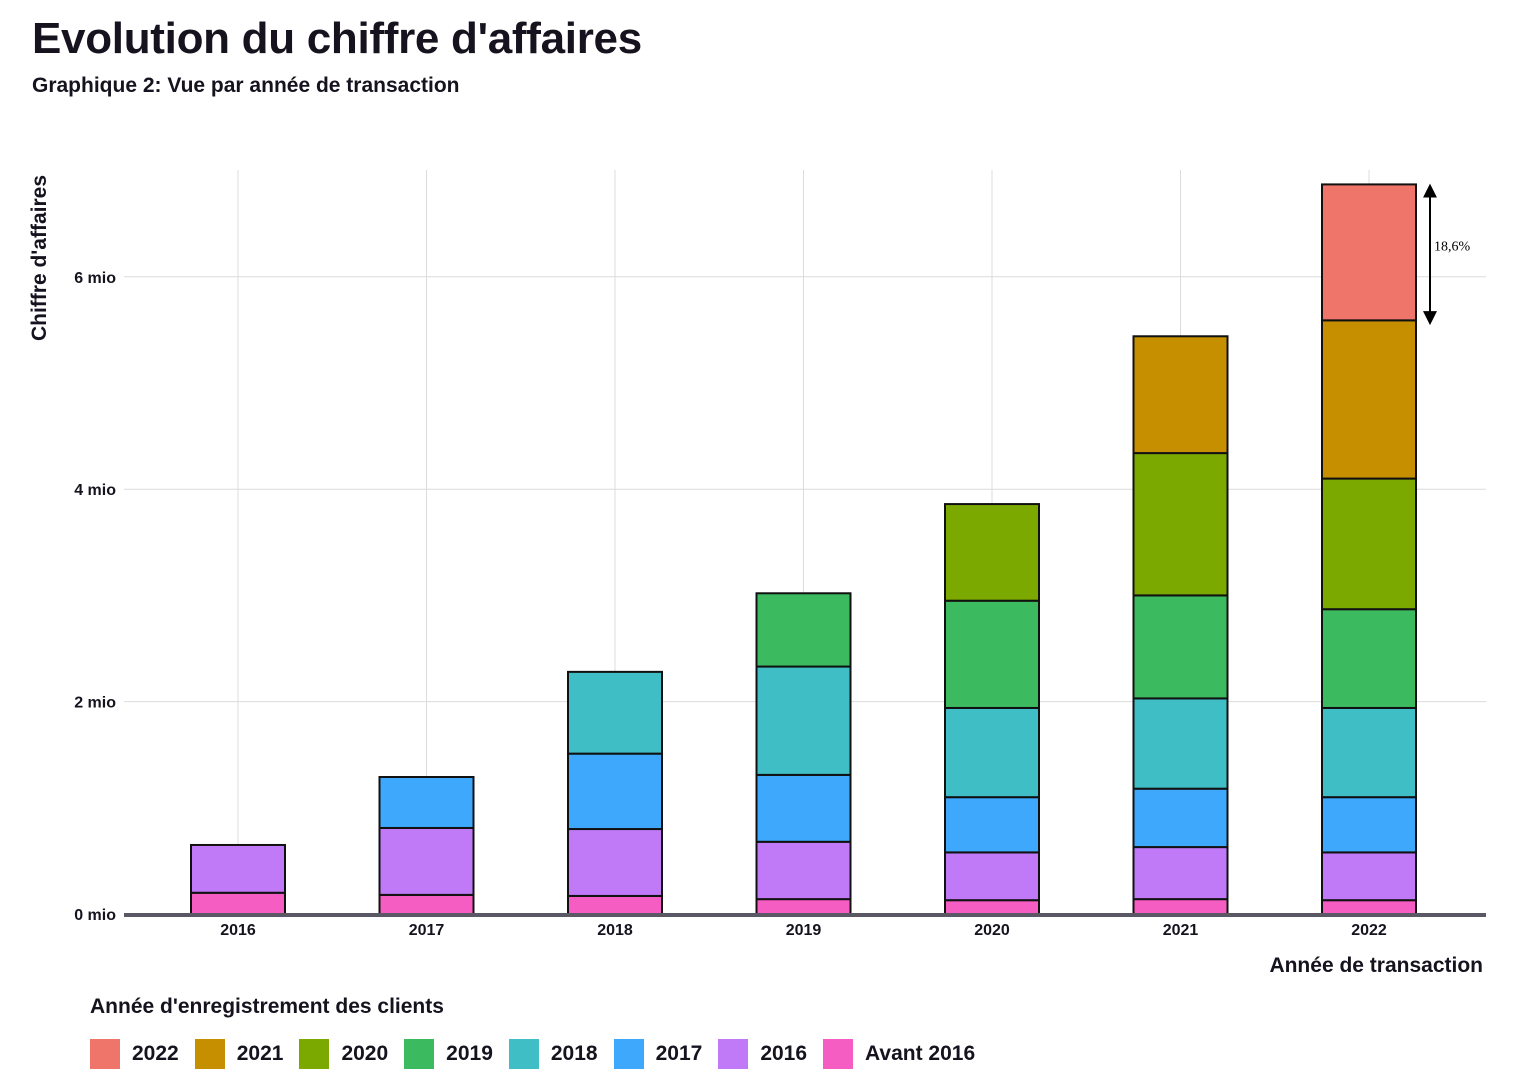 The image size is (1536, 1087). Describe the element at coordinates (920, 1053) in the screenshot. I see `legend-label: Avant 2016` at that location.